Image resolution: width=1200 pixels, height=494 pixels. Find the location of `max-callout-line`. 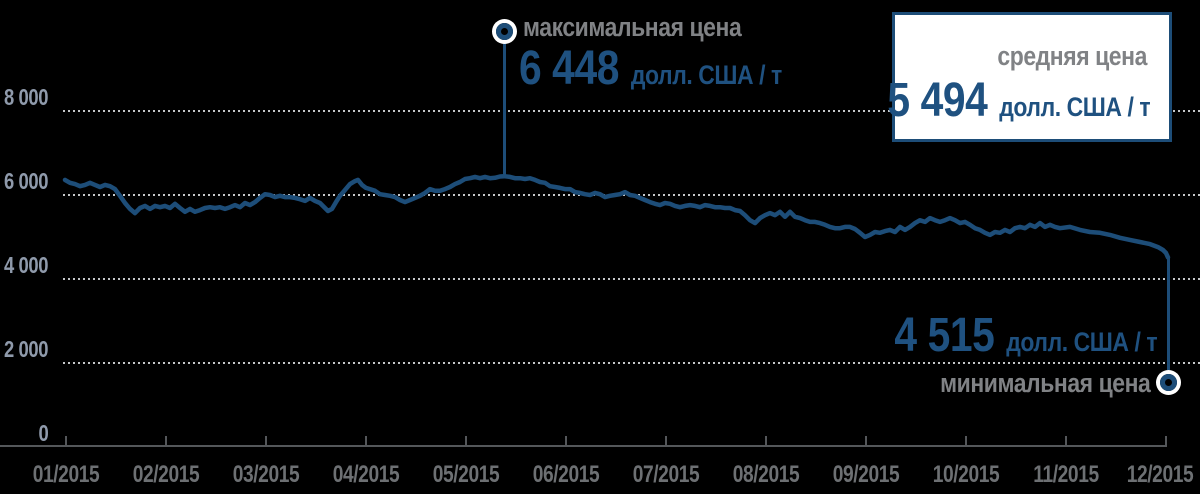

max-callout-line is located at coordinates (504, 110).